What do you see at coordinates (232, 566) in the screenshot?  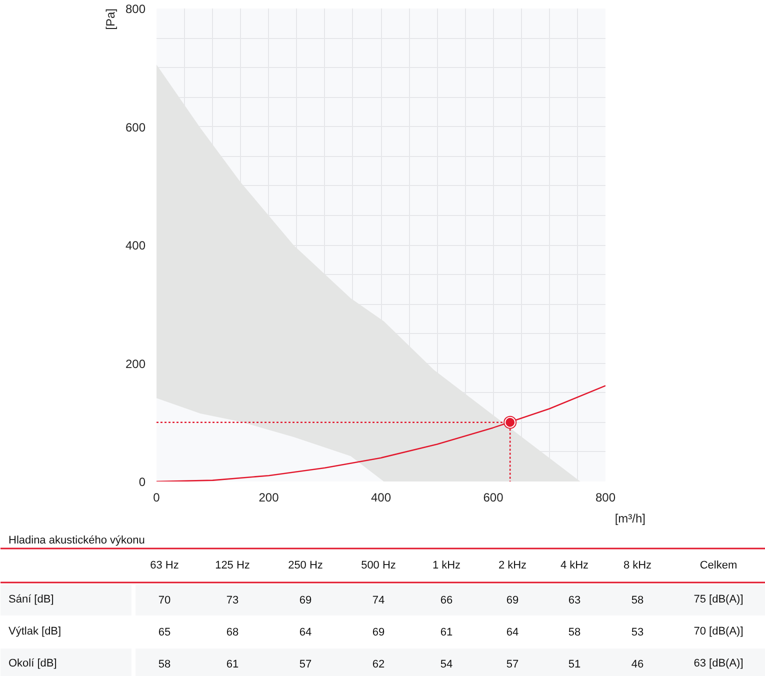 I see `category-label: 125 Hz` at bounding box center [232, 566].